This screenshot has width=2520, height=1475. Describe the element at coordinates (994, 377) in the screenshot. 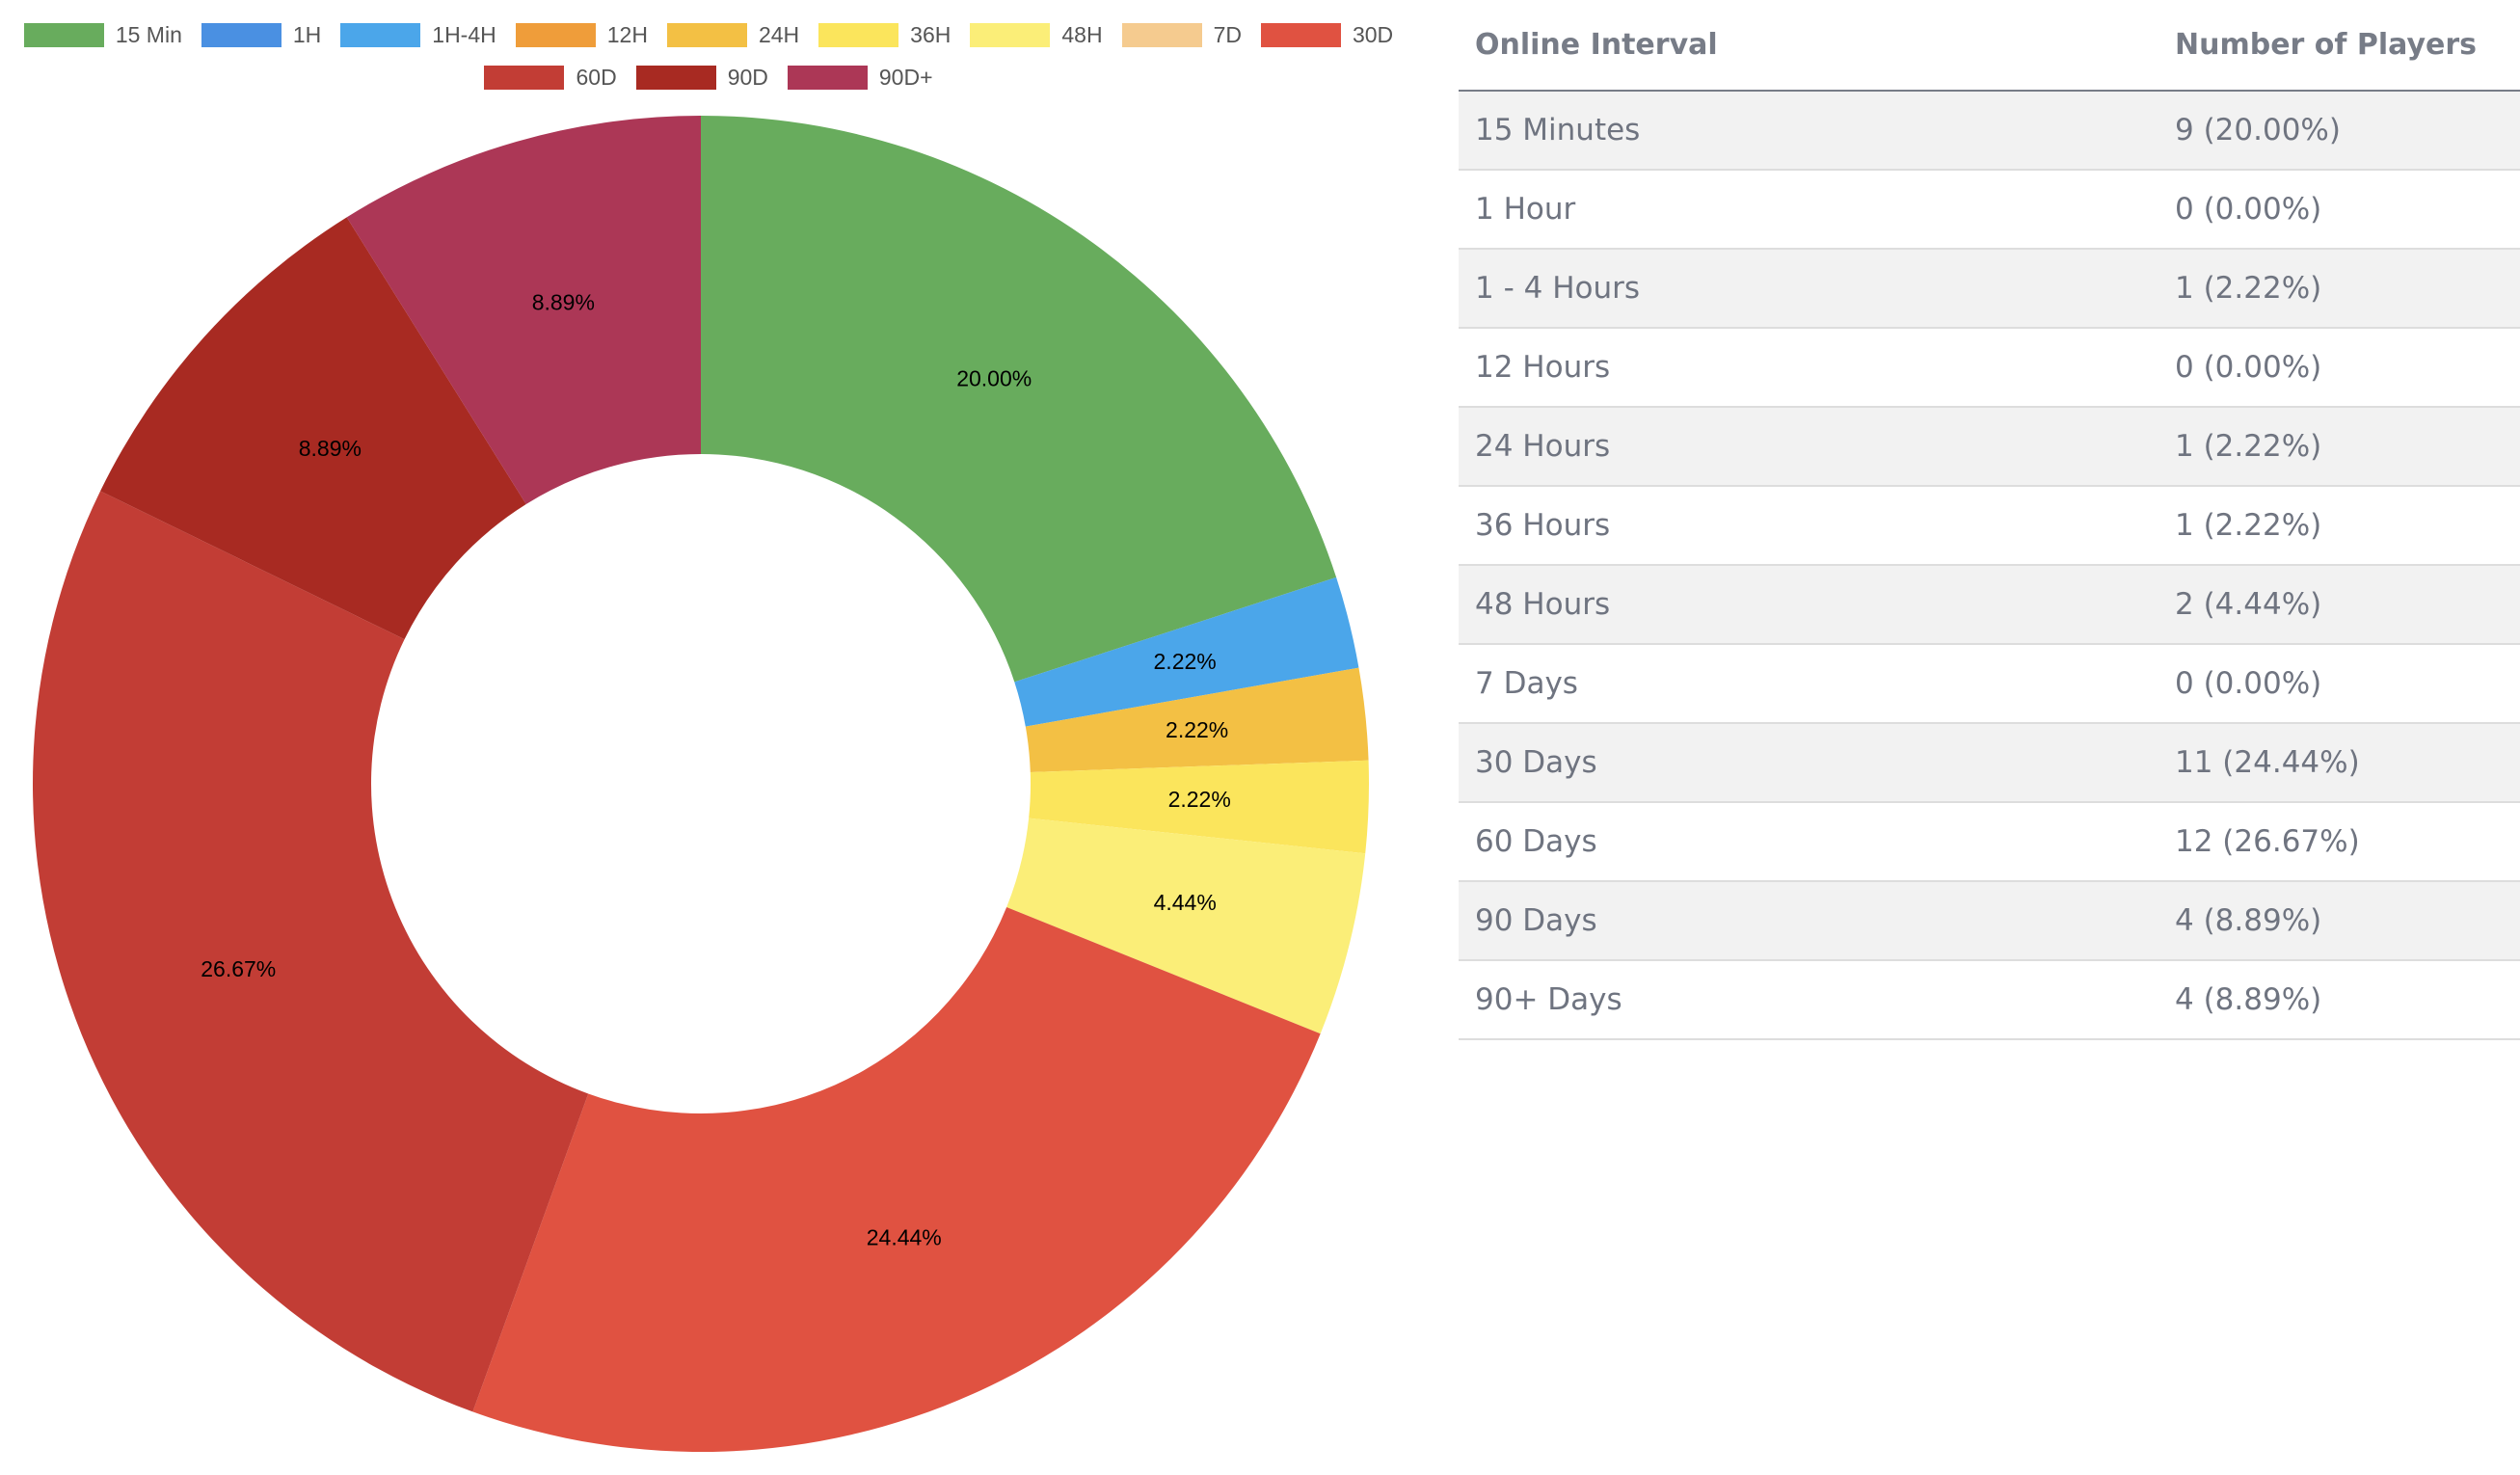

I see `slice-data-label: 20.00%` at that location.